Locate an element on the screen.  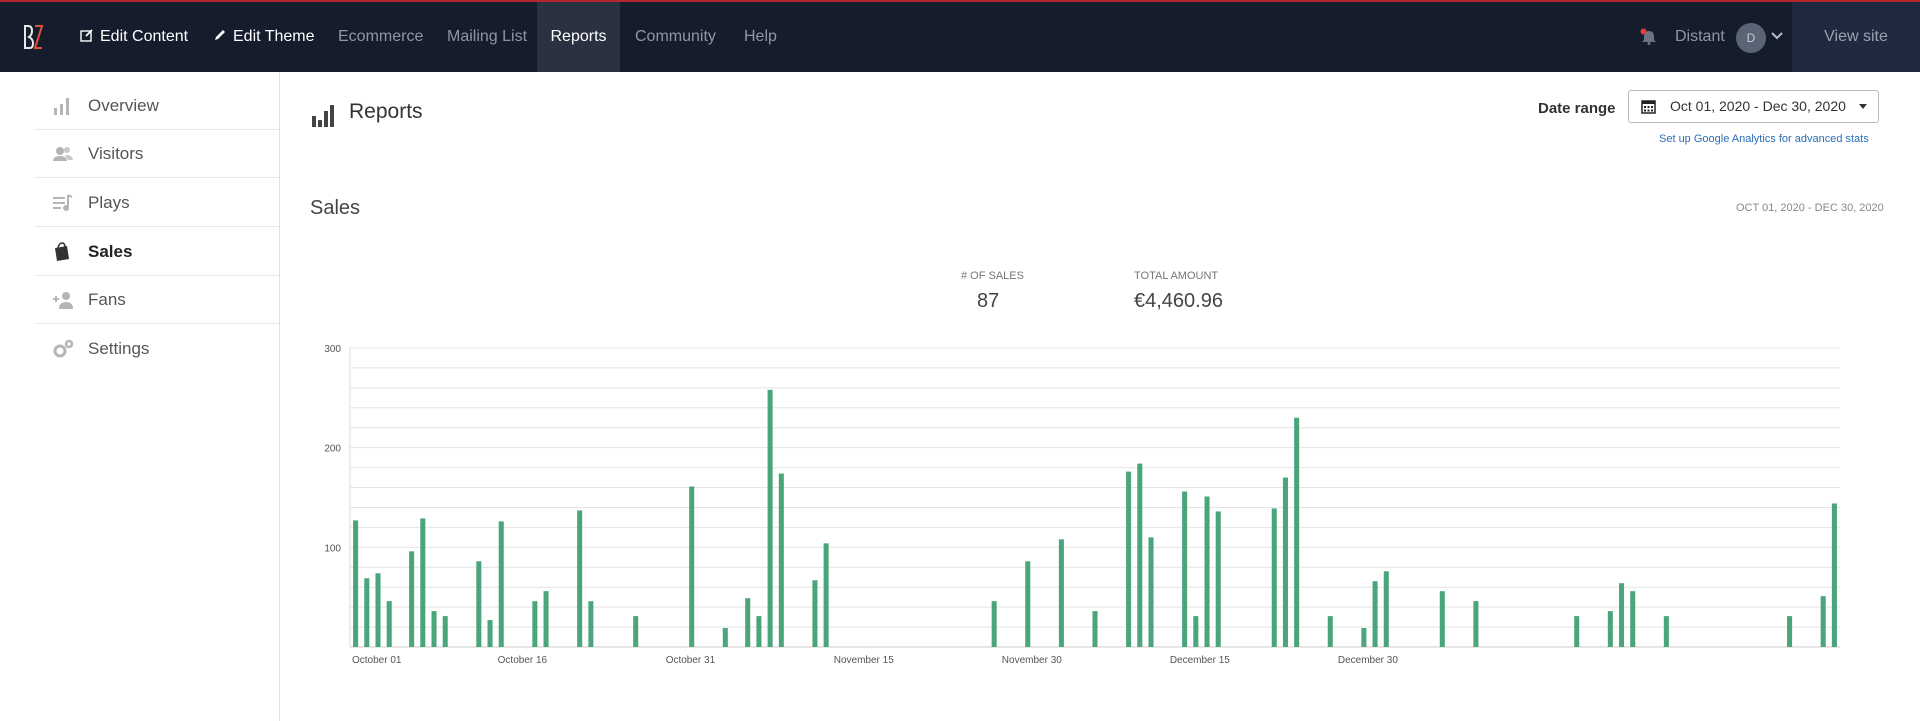
nav-label: Ecommerce is located at coordinates (381, 36).